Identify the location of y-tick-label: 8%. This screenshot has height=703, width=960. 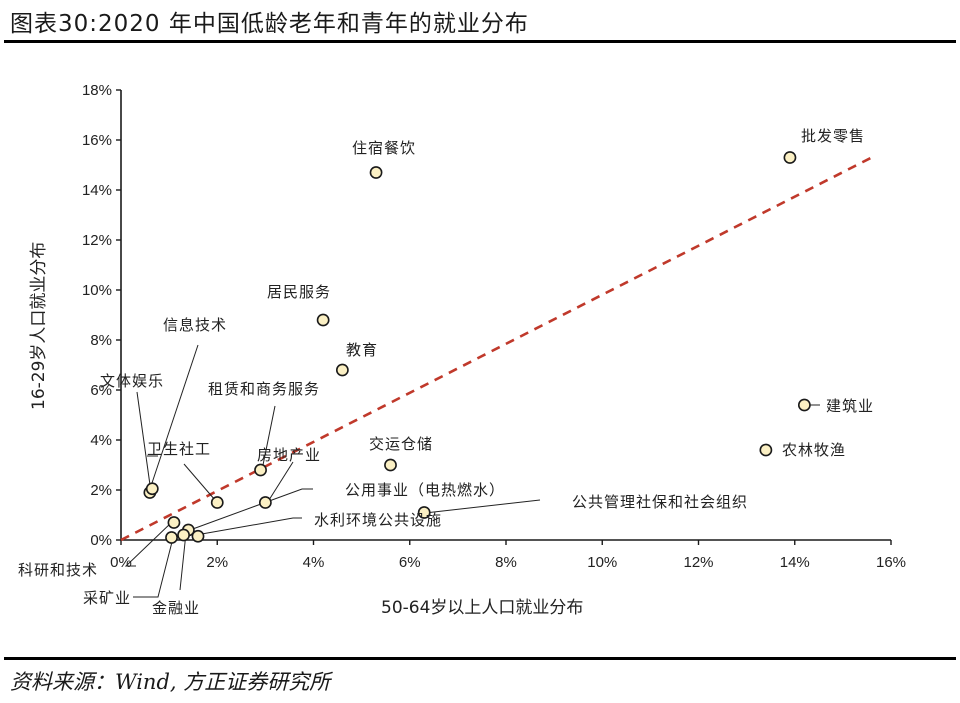
(101, 340).